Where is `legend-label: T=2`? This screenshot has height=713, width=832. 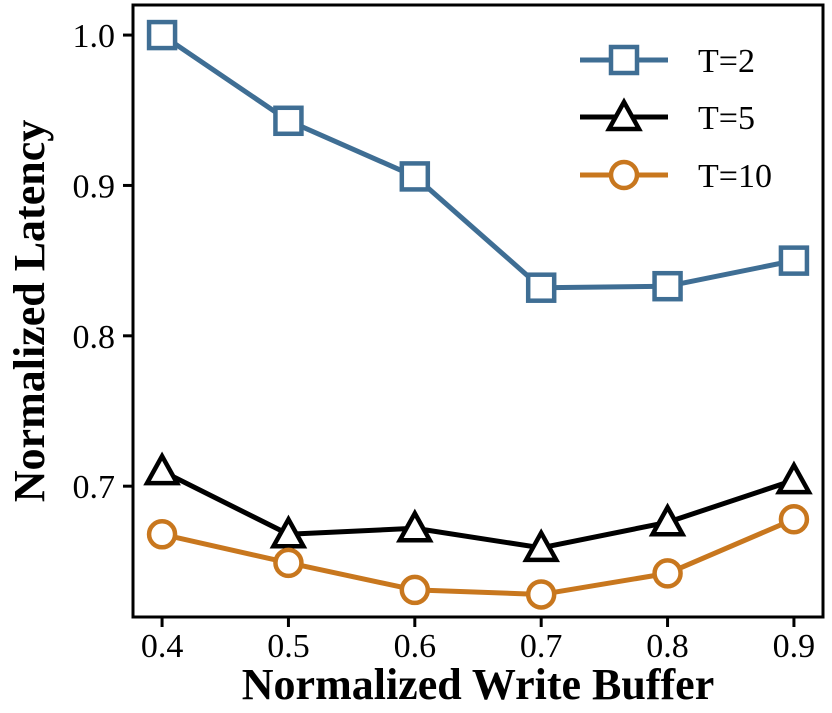
legend-label: T=2 is located at coordinates (726, 61).